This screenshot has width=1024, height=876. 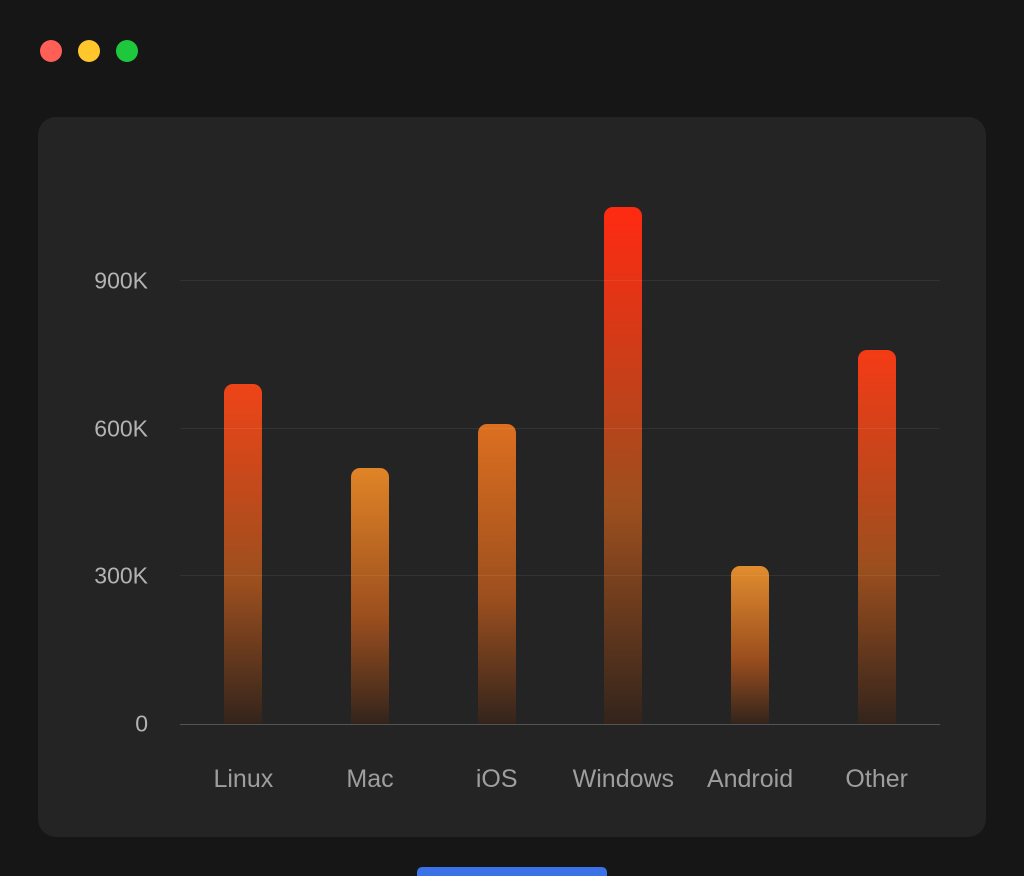 What do you see at coordinates (496, 779) in the screenshot?
I see `x-axis-label-ios: iOS` at bounding box center [496, 779].